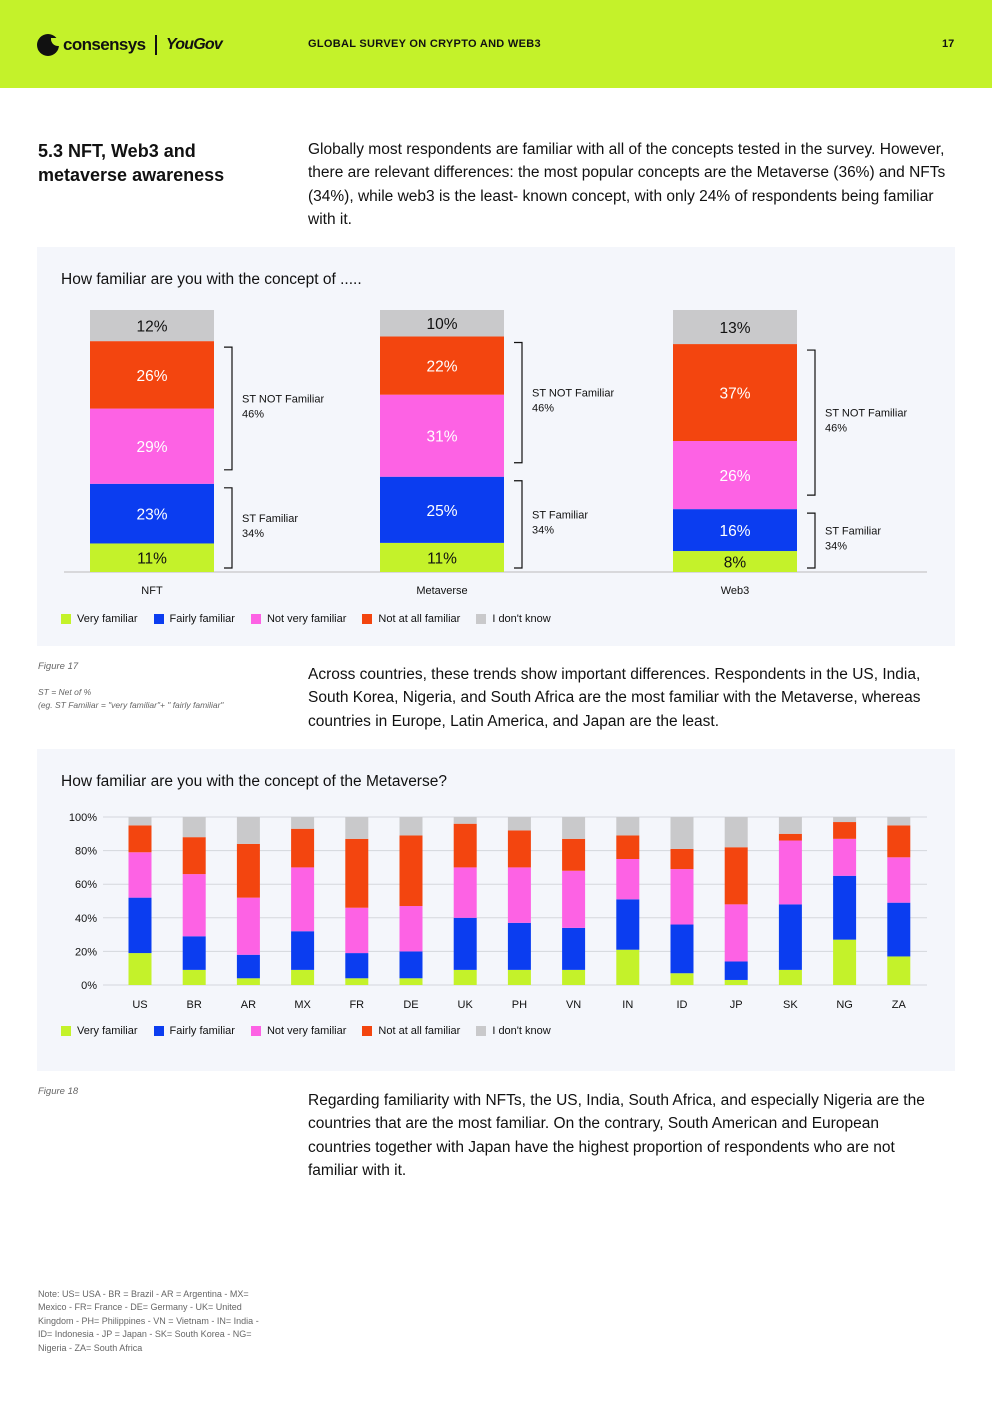 The width and height of the screenshot is (992, 1403). What do you see at coordinates (811, 540) in the screenshot?
I see `st-familiar-bracket` at bounding box center [811, 540].